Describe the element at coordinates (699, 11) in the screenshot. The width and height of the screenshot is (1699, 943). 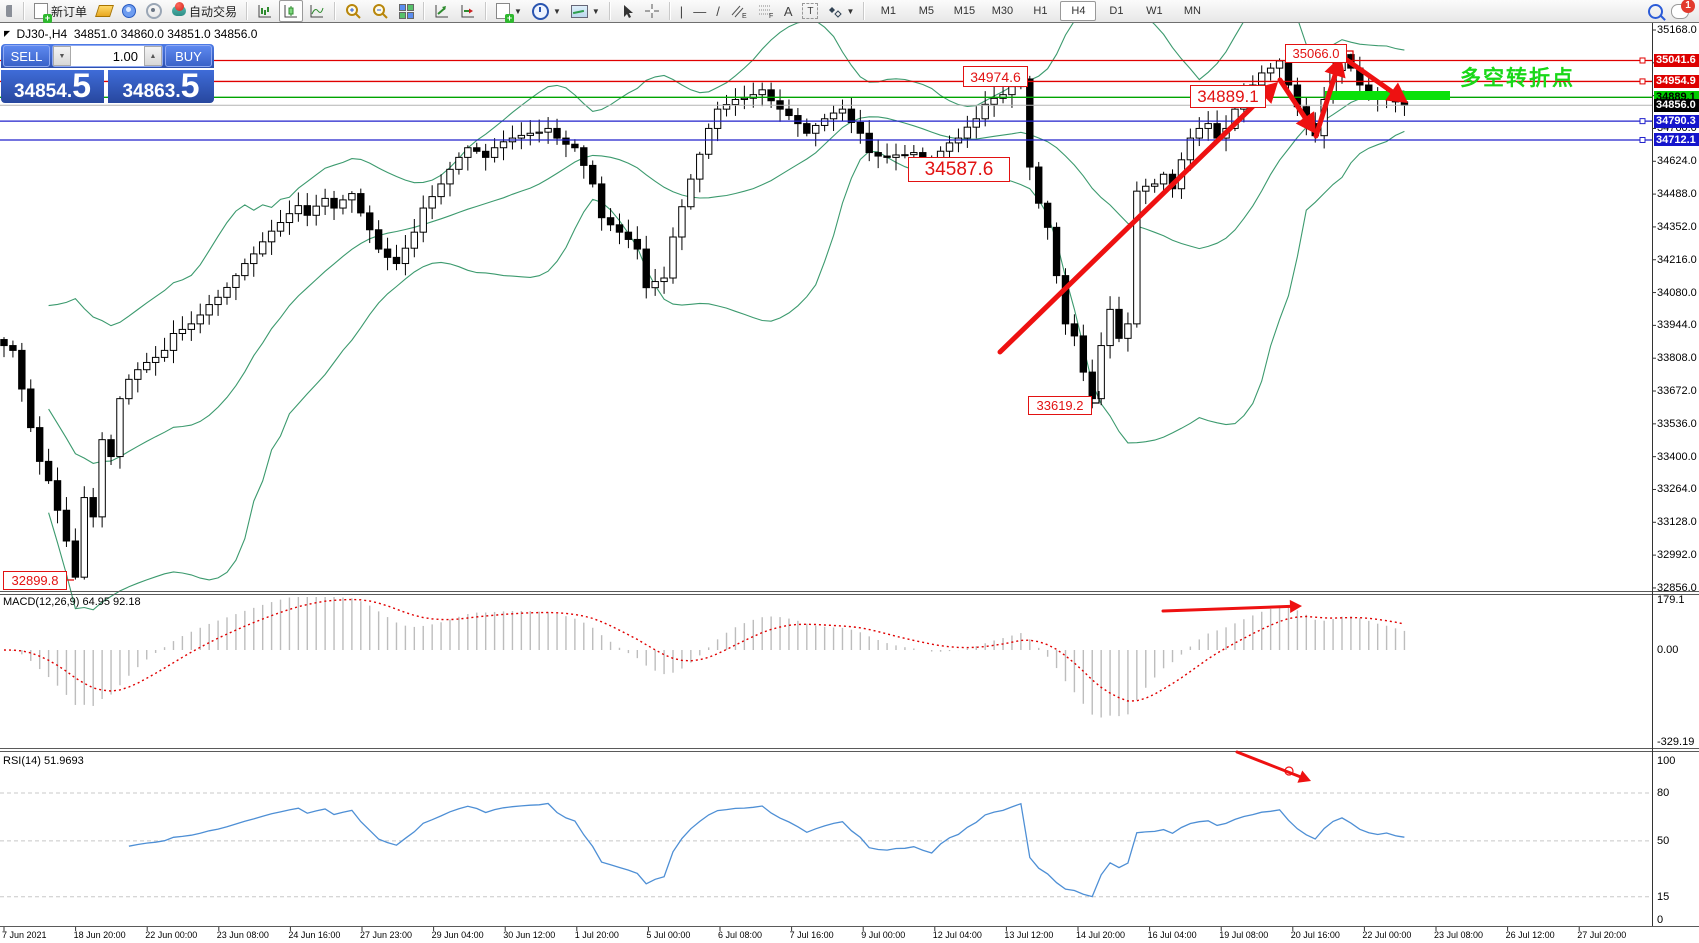
I see `horizontal-line-tool-button: —` at that location.